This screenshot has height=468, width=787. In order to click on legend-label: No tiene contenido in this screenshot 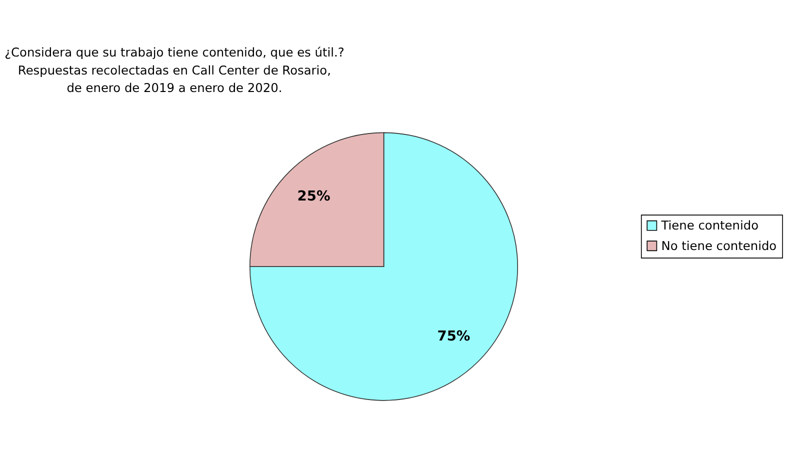, I will do `click(719, 245)`.